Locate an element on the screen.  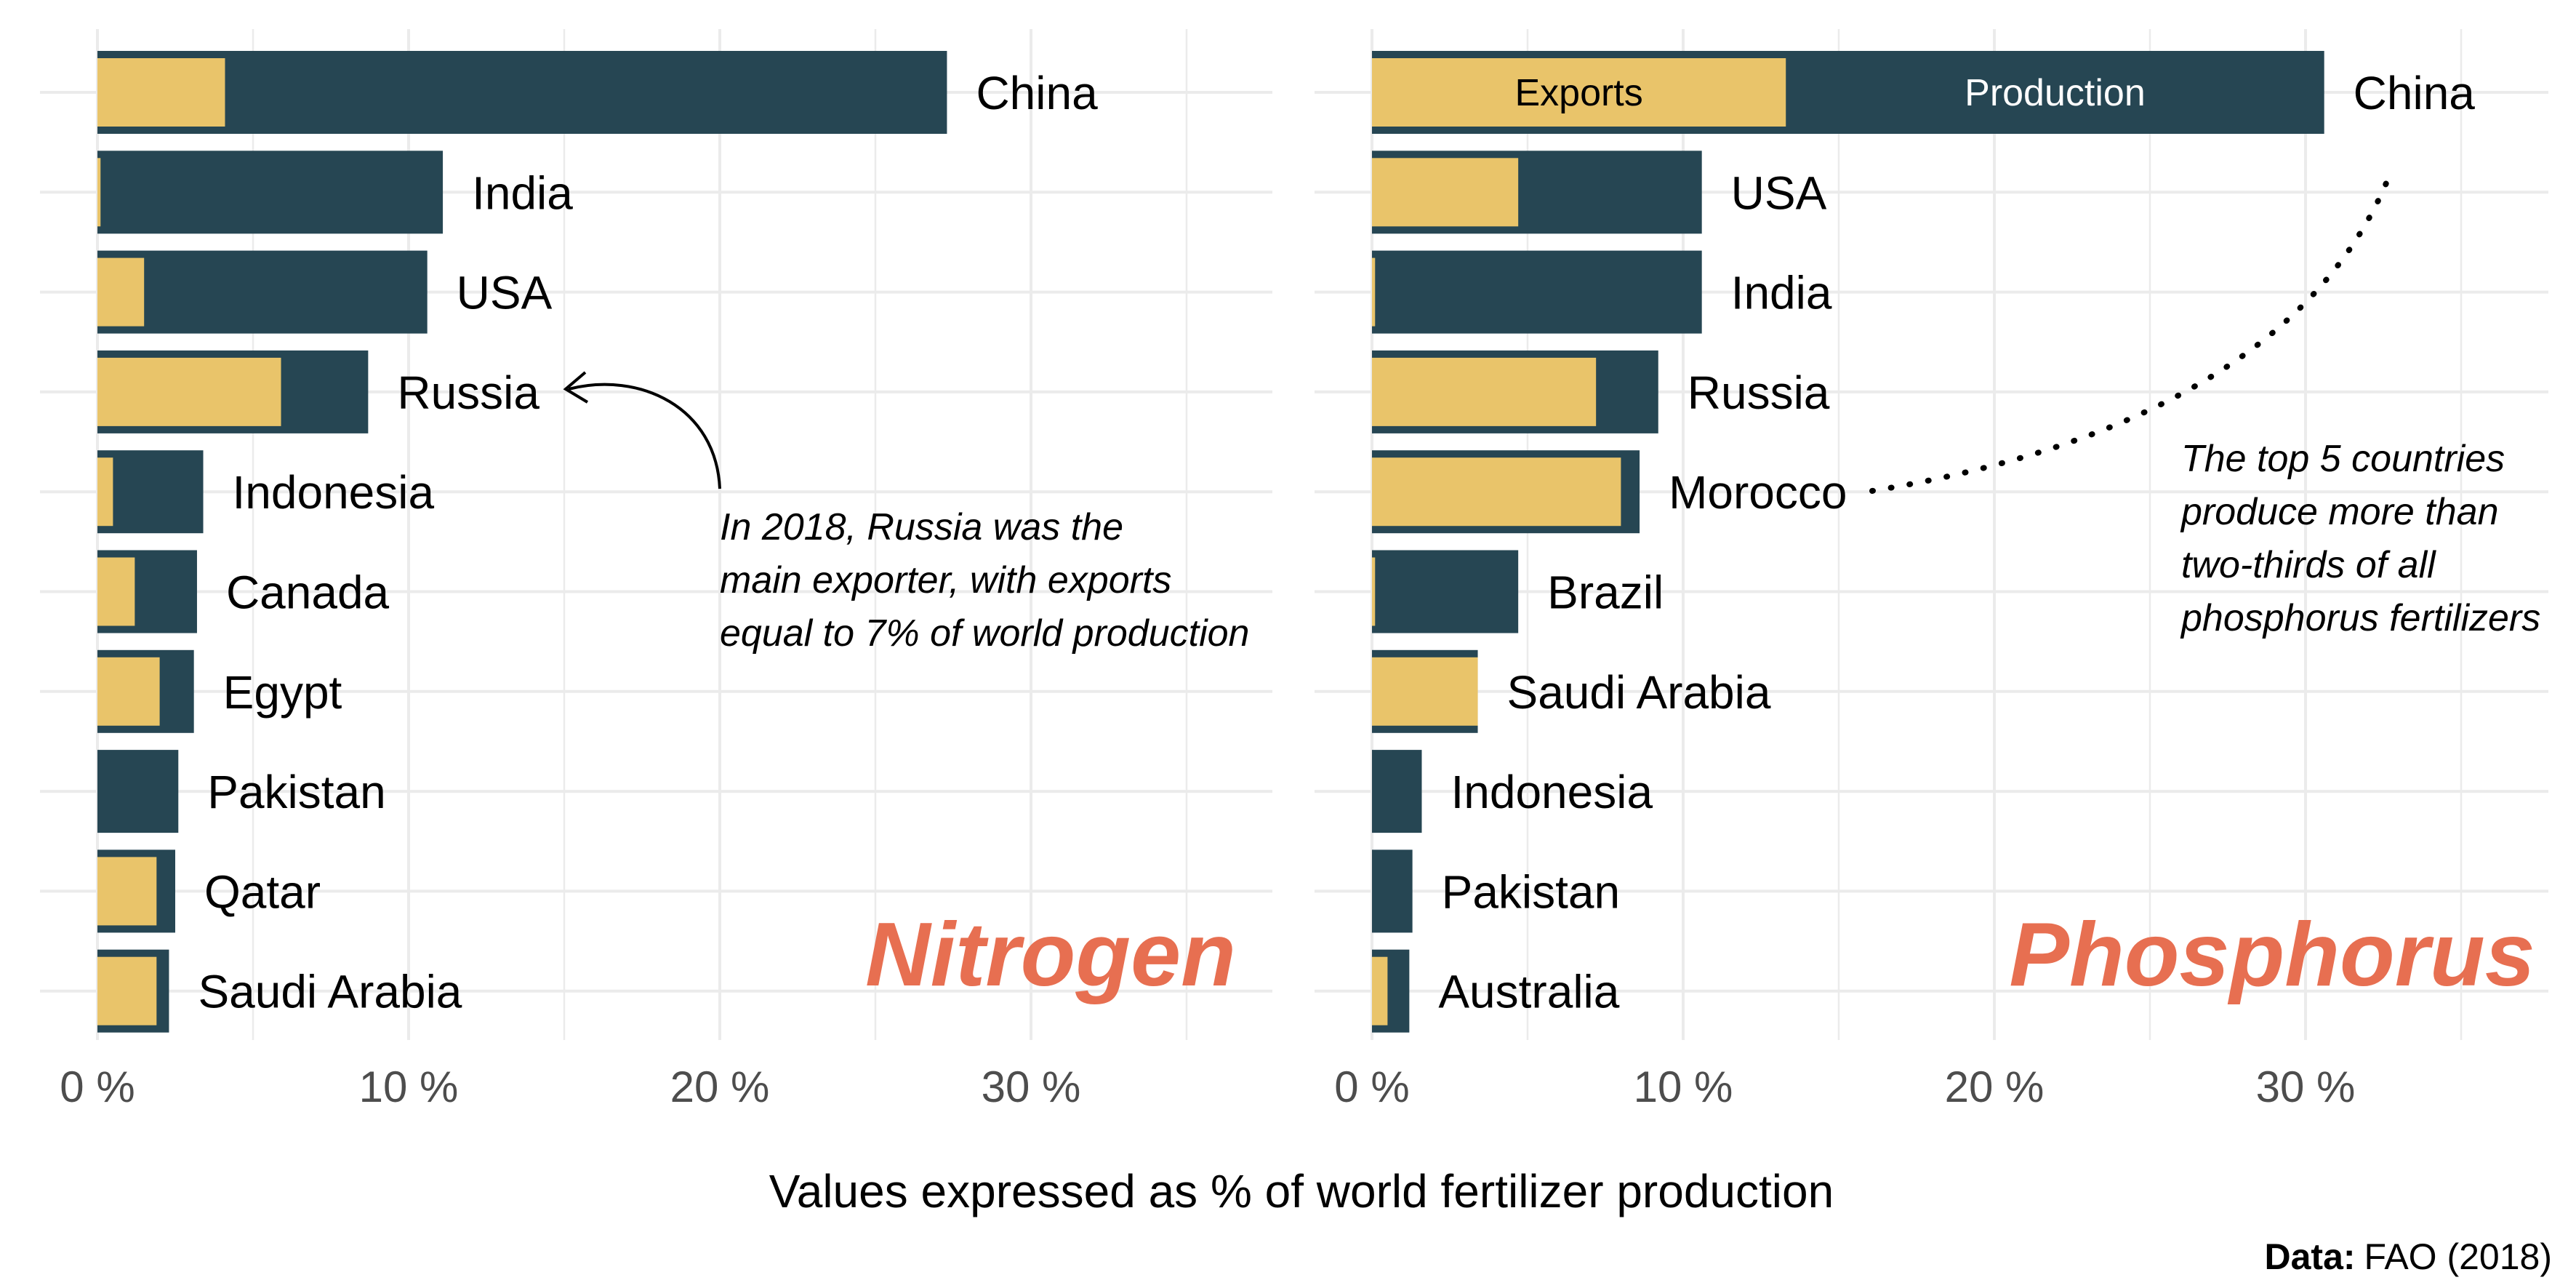
phosphorus-exports-bar-china is located at coordinates (1579, 92).